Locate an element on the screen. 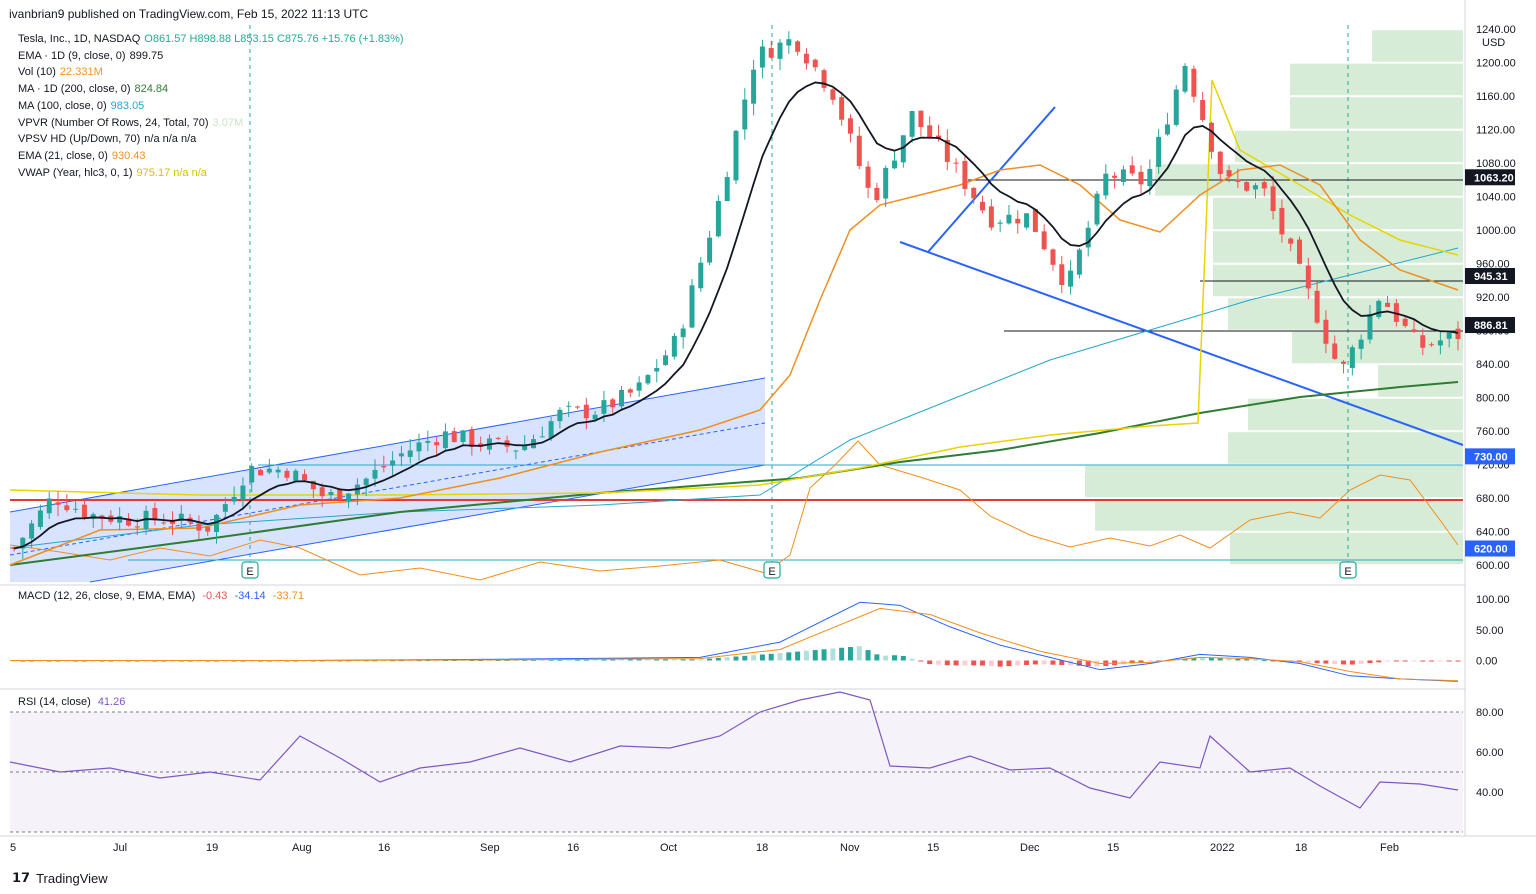  price-tick-label: 840.00 is located at coordinates (1493, 365).